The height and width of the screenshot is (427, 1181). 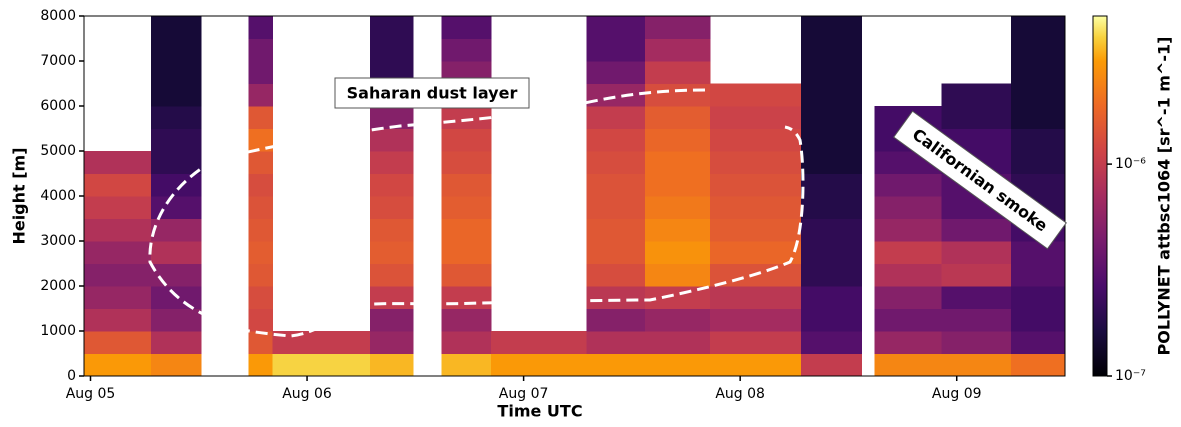 What do you see at coordinates (524, 394) in the screenshot?
I see `x-tick-label: Aug 07` at bounding box center [524, 394].